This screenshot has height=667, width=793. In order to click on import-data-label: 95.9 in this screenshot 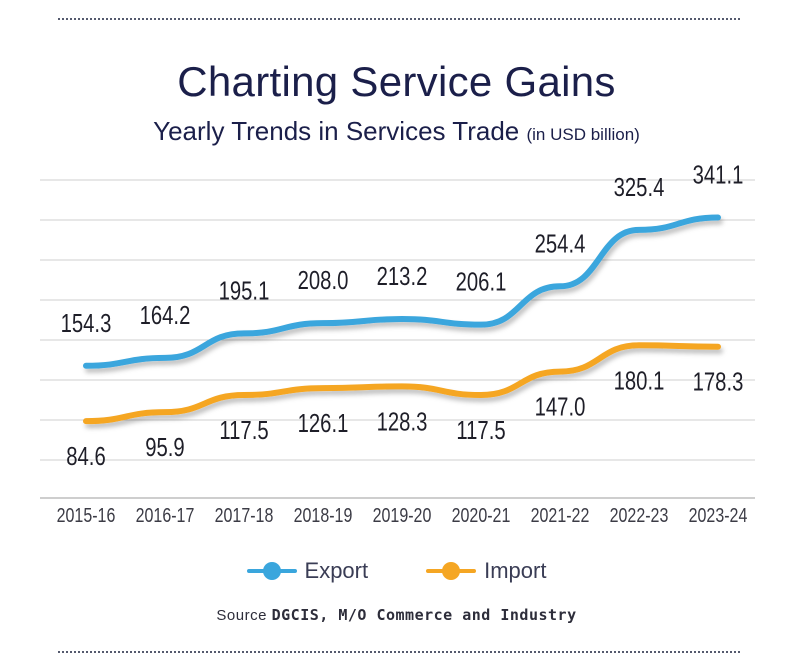, I will do `click(164, 447)`.